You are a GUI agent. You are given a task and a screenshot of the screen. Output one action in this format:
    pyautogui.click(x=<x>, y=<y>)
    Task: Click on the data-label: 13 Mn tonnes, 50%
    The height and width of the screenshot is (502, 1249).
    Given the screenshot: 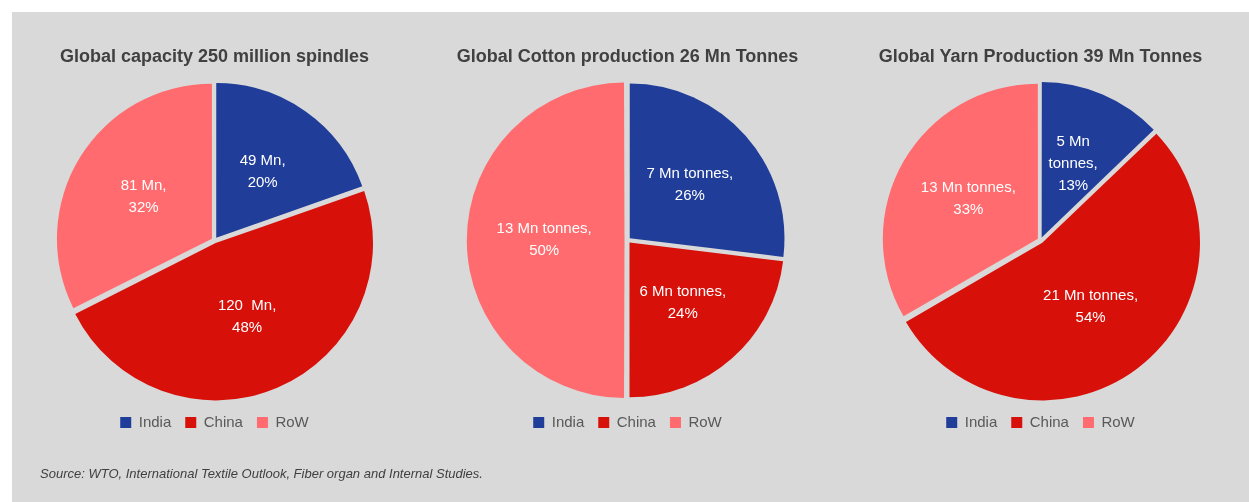 What is the action you would take?
    pyautogui.click(x=544, y=239)
    